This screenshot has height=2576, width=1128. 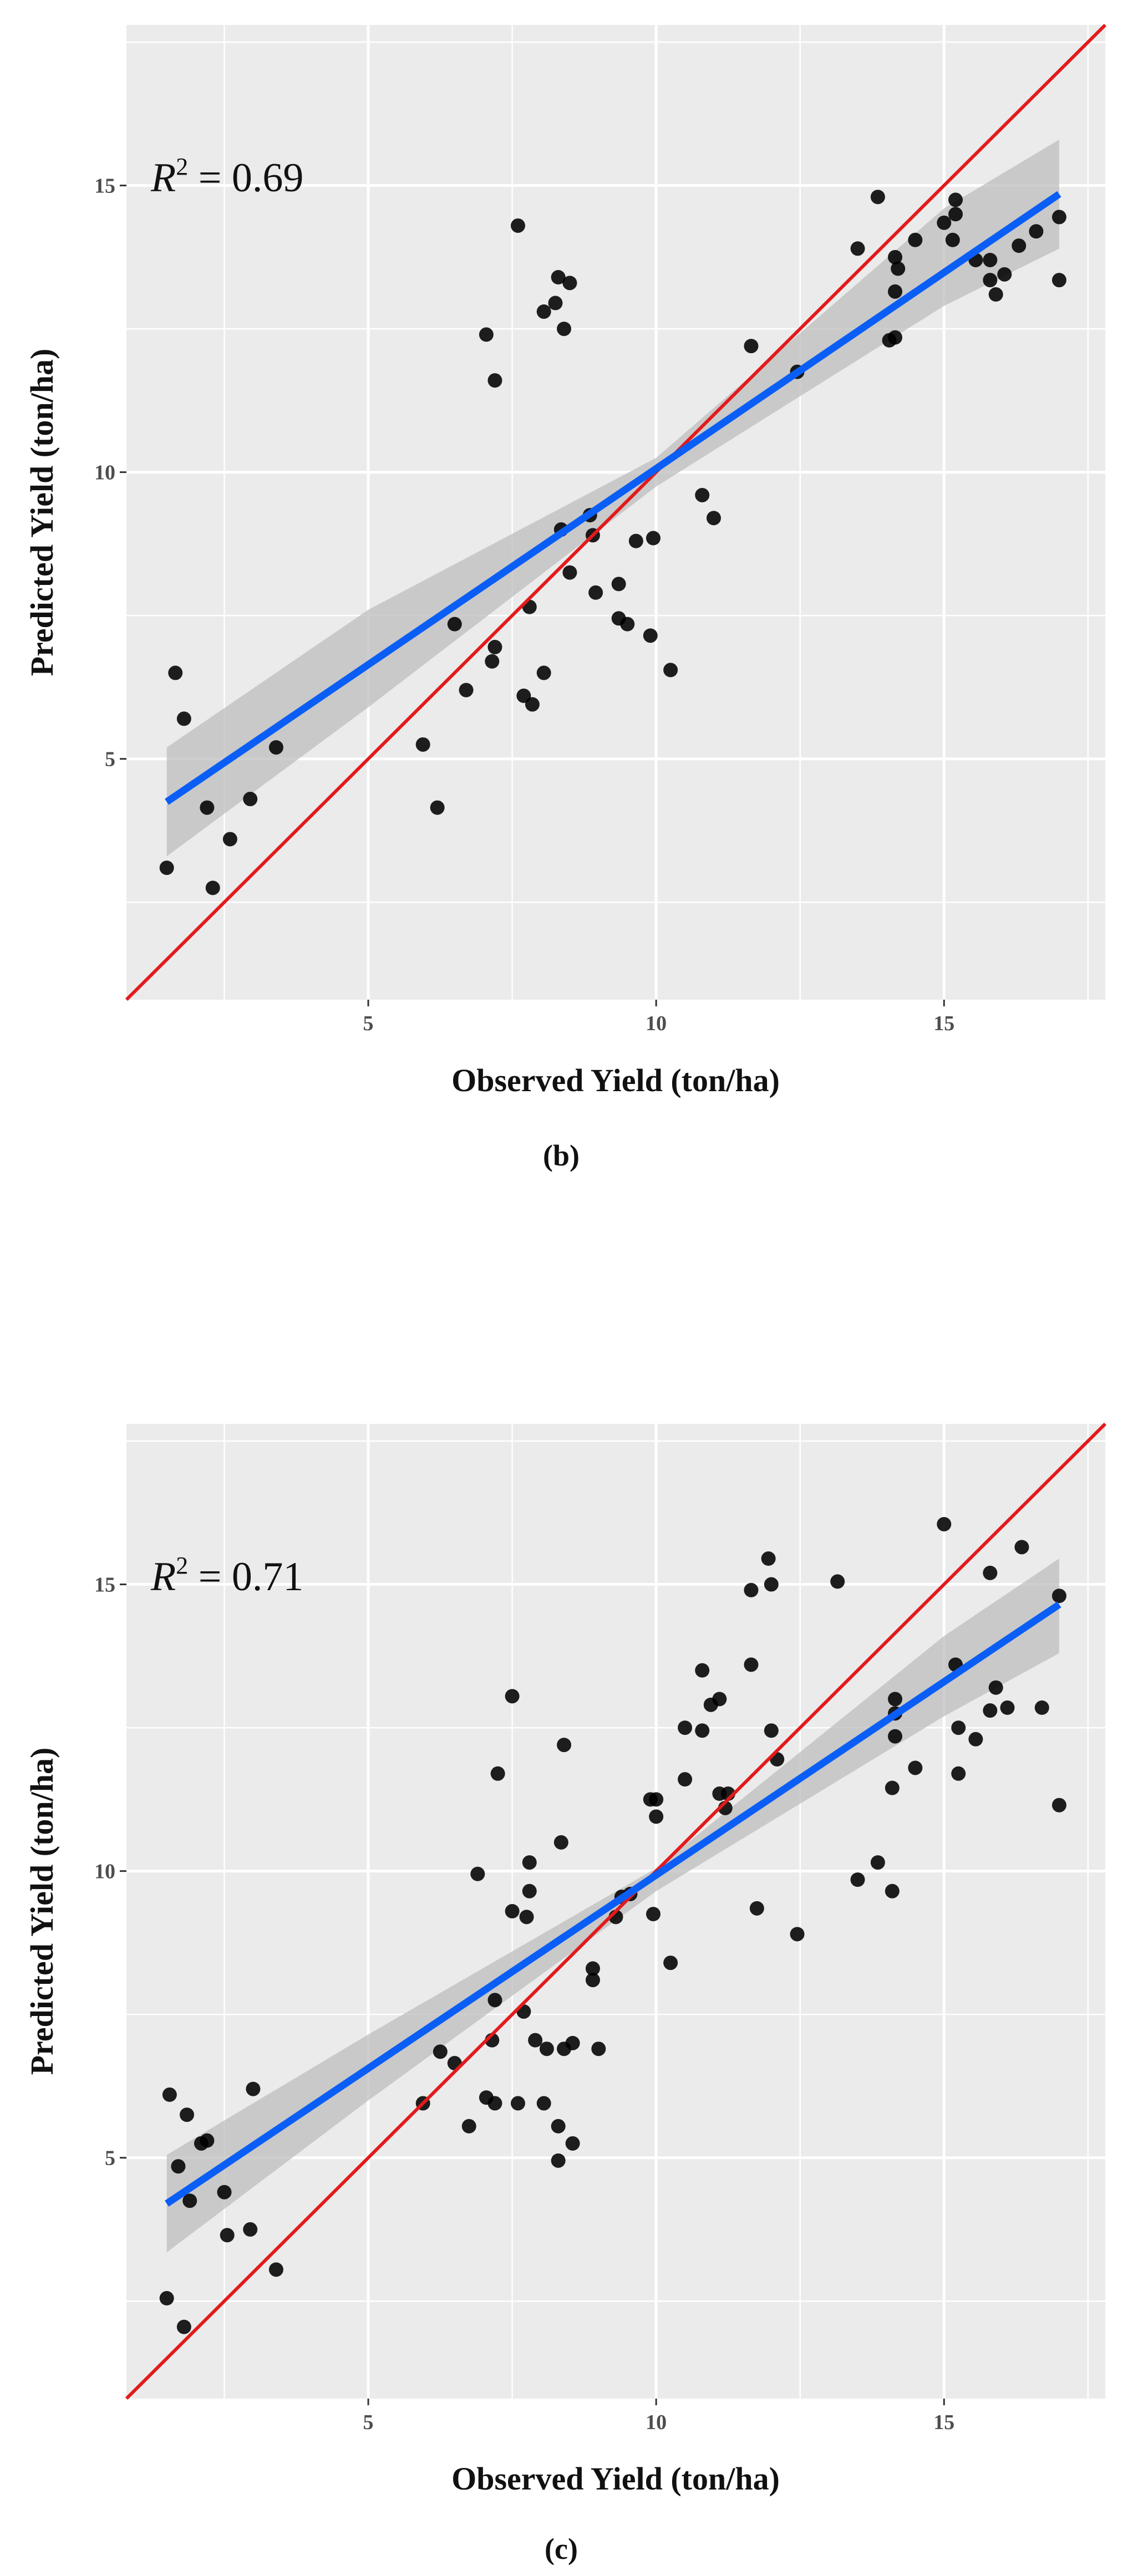 I want to click on panel-label: (b), so click(x=561, y=1156).